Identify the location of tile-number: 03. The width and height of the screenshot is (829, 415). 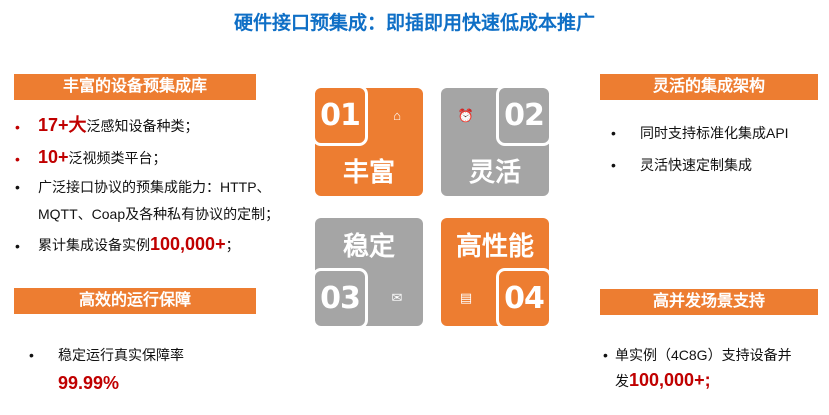
(340, 298).